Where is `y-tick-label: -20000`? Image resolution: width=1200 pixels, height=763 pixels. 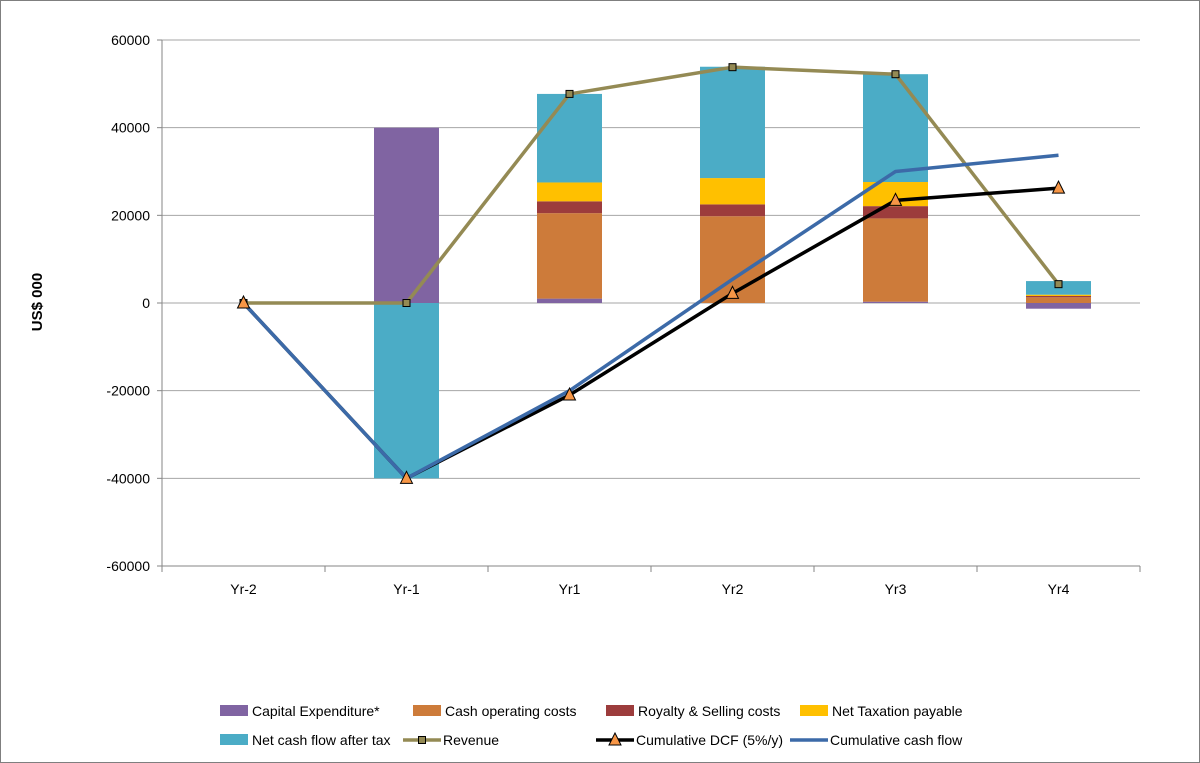 y-tick-label: -20000 is located at coordinates (128, 391).